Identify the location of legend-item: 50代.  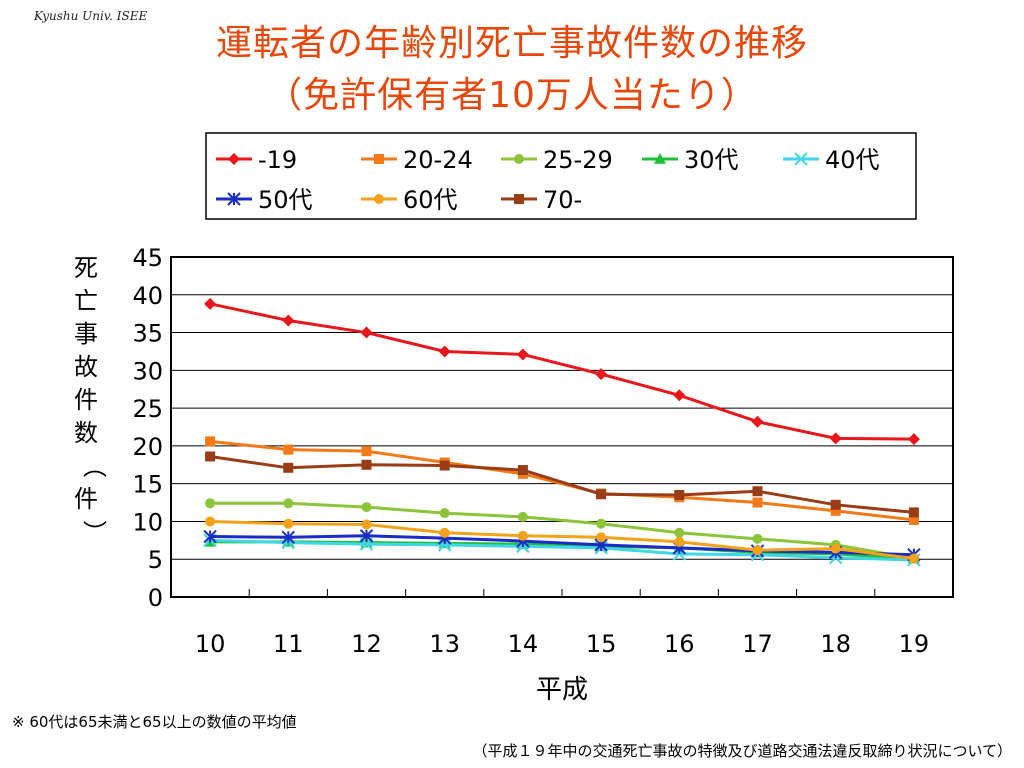
(264, 200).